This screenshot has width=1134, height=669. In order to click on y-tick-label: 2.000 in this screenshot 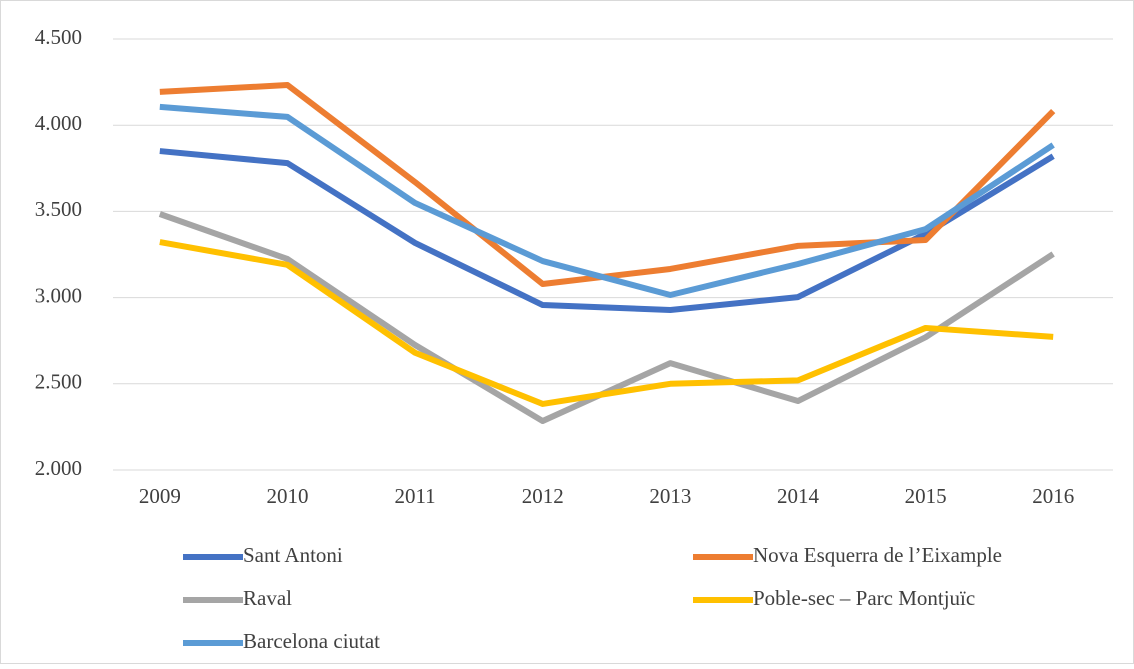, I will do `click(58, 468)`.